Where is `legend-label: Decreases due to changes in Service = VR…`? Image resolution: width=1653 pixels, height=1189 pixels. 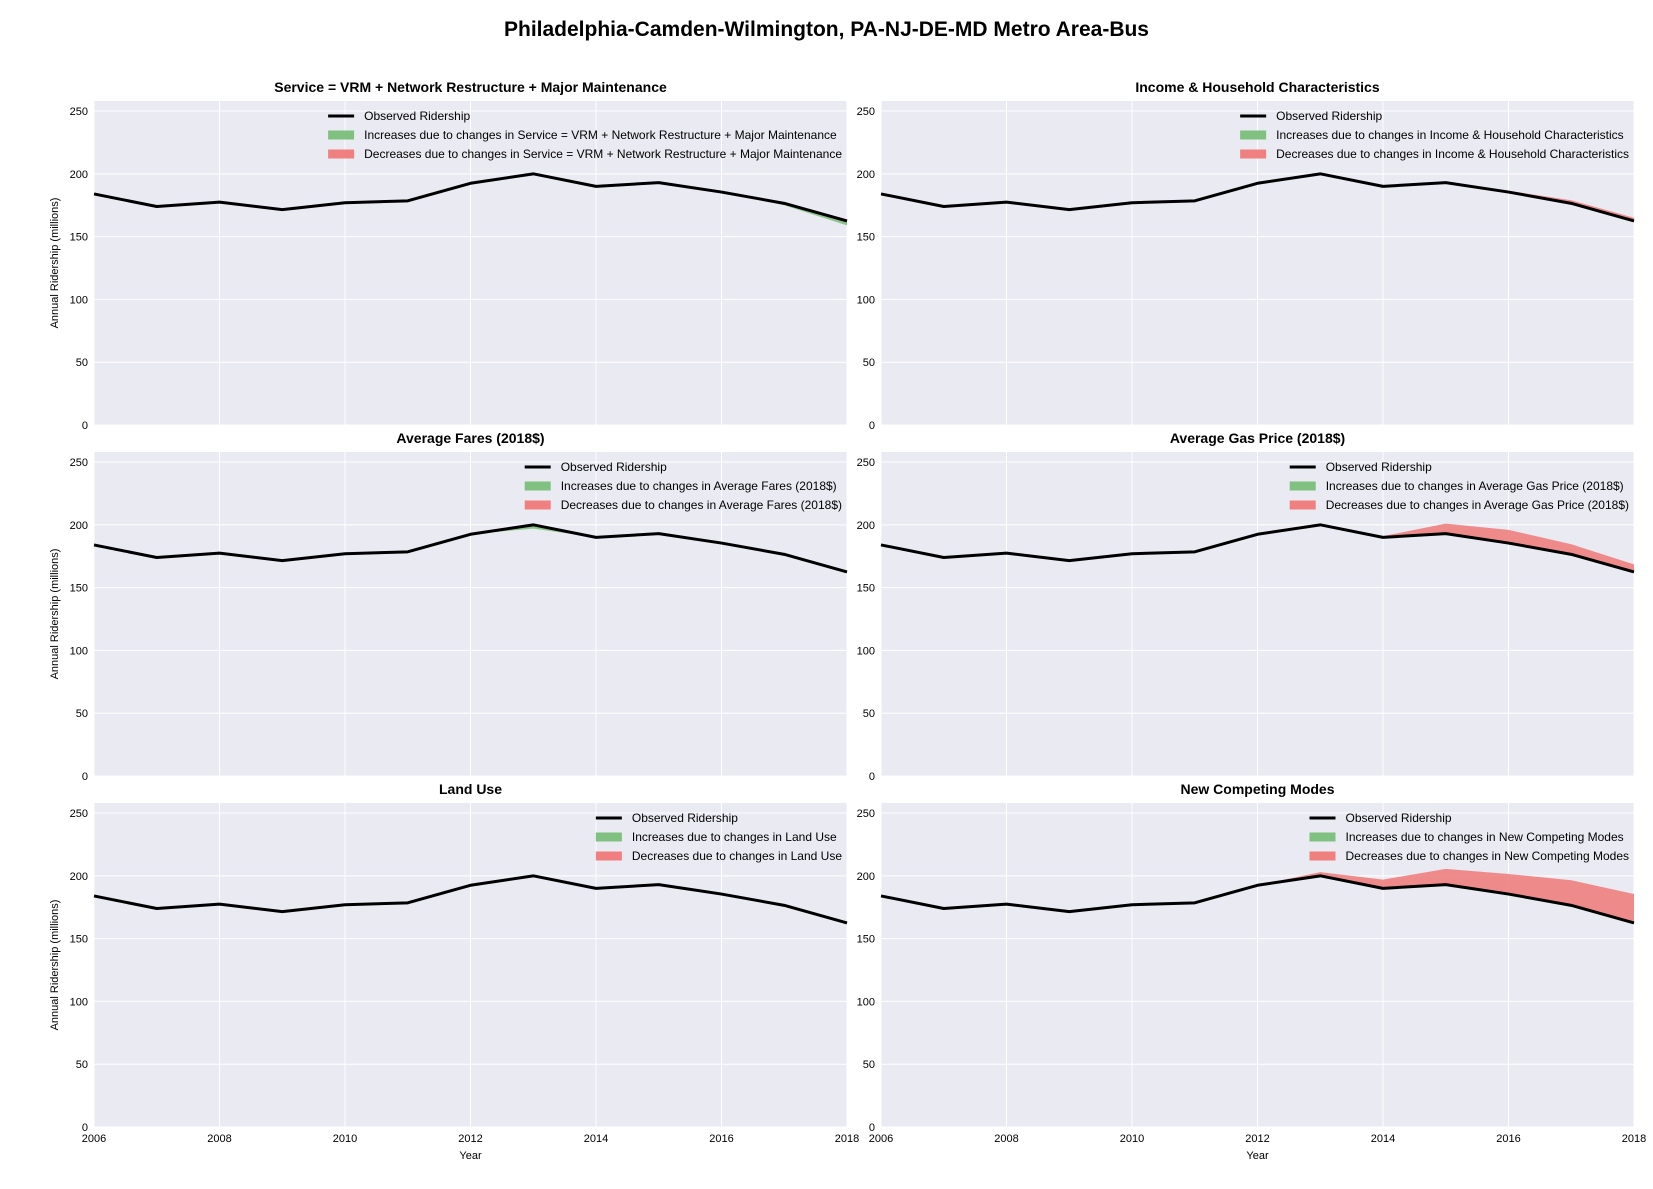 legend-label: Decreases due to changes in Service = VR… is located at coordinates (603, 154).